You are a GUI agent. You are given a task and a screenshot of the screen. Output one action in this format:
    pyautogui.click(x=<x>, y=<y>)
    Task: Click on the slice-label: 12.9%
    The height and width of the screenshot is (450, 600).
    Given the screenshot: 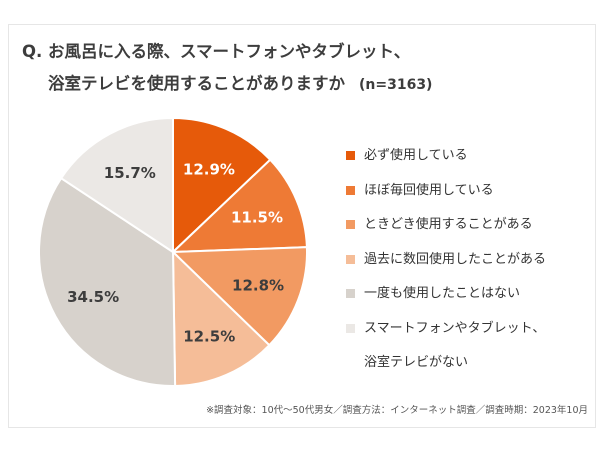 What is the action you would take?
    pyautogui.click(x=209, y=169)
    